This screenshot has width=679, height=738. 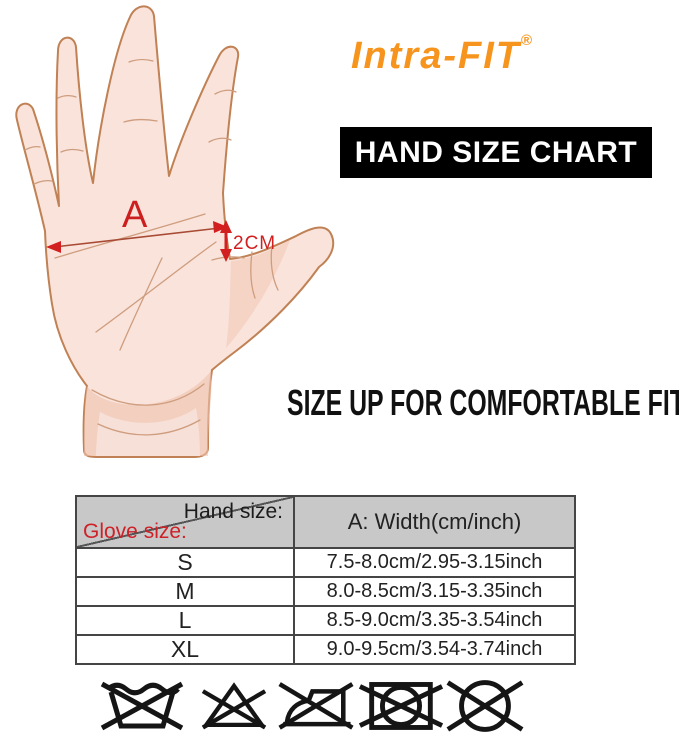 I want to click on hand-size-label: Hand size:, so click(x=233, y=511).